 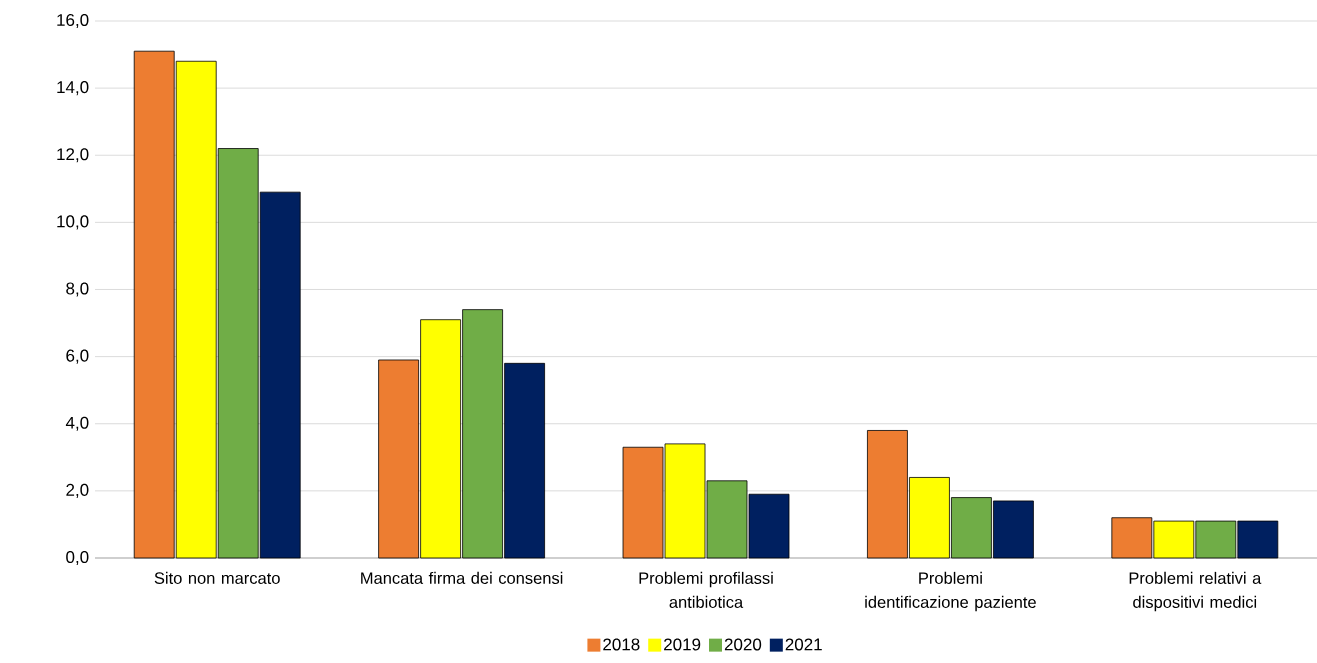 I want to click on y-tick-label: 6,0, so click(x=77, y=356).